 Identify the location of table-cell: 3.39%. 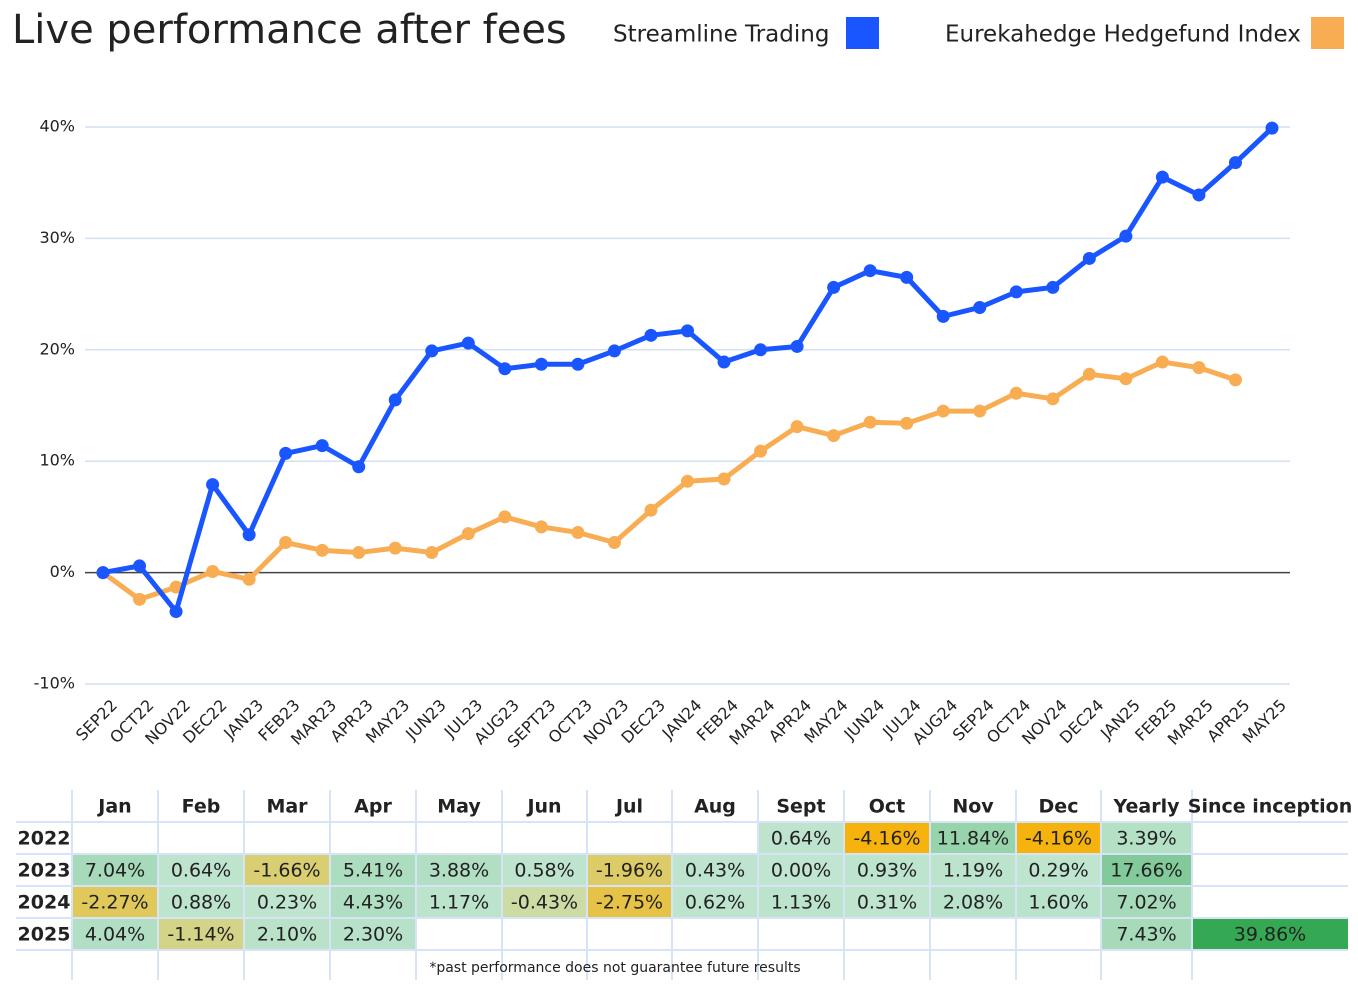
(1146, 839).